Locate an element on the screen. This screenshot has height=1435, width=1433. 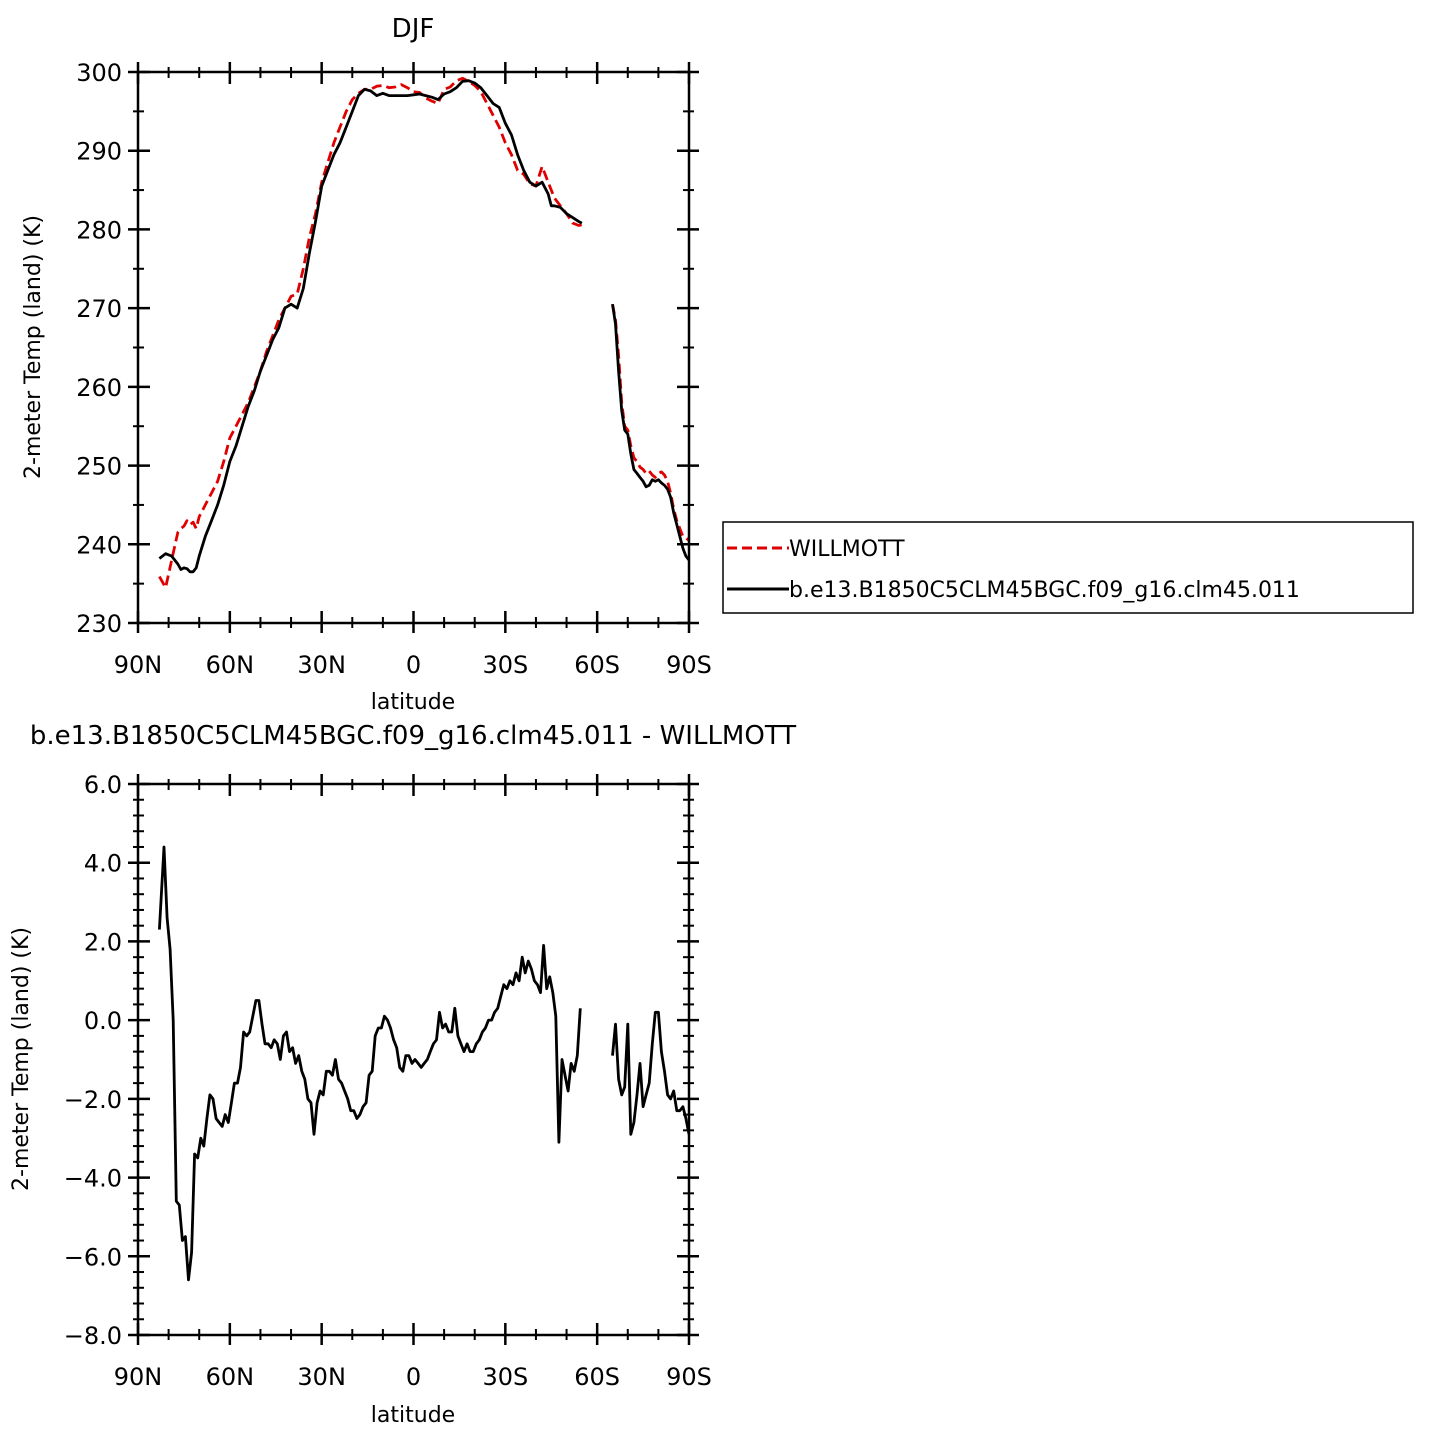
bottom-panel-ylabel: 2-meter Temp (land) (K) is located at coordinates (21, 1059).